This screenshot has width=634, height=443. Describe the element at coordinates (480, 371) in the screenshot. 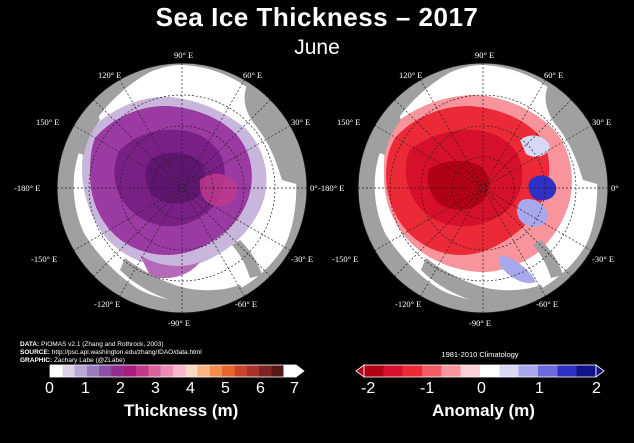

I see `anomaly-colorbar` at that location.